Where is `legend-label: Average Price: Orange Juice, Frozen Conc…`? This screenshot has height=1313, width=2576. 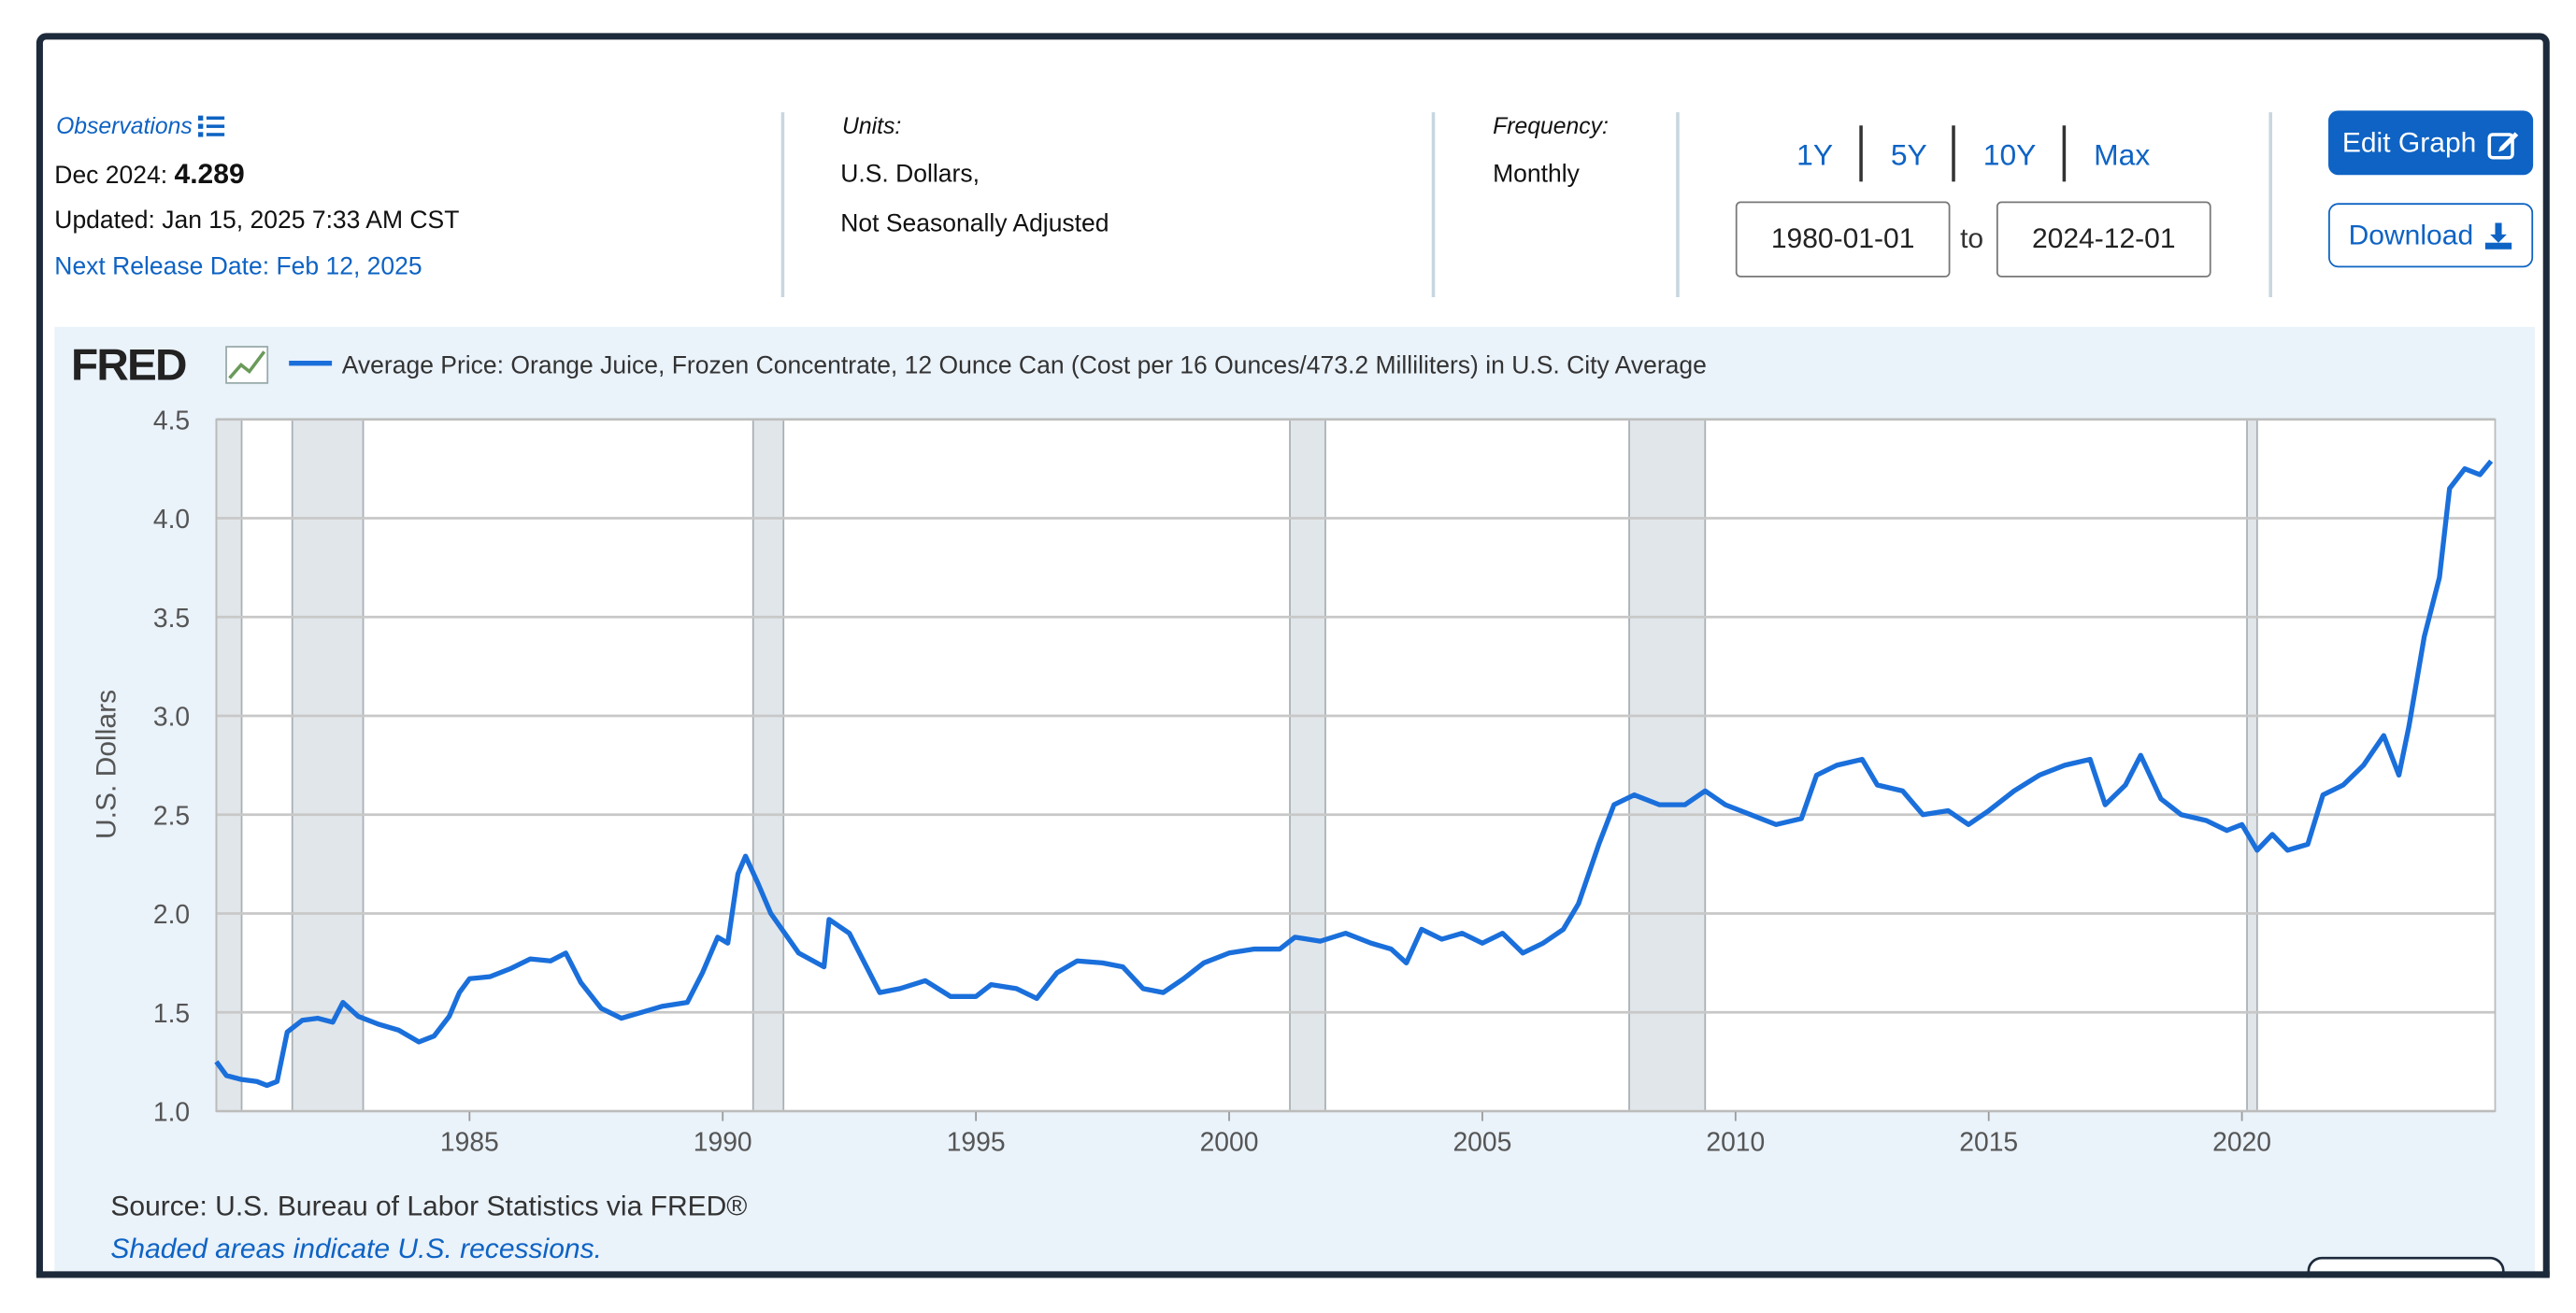 legend-label: Average Price: Orange Juice, Frozen Conc… is located at coordinates (1024, 364).